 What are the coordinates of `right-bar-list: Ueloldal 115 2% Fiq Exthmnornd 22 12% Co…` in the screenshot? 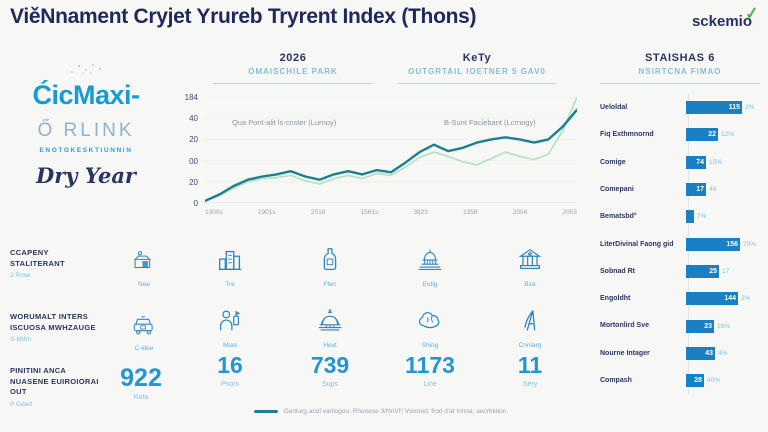 It's located at (682, 244).